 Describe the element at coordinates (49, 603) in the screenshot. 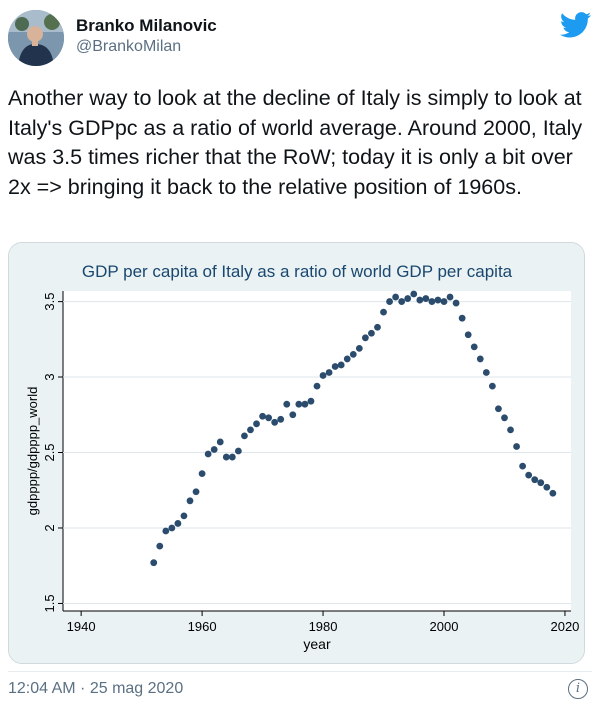

I see `y-tick-label: 1.5` at that location.